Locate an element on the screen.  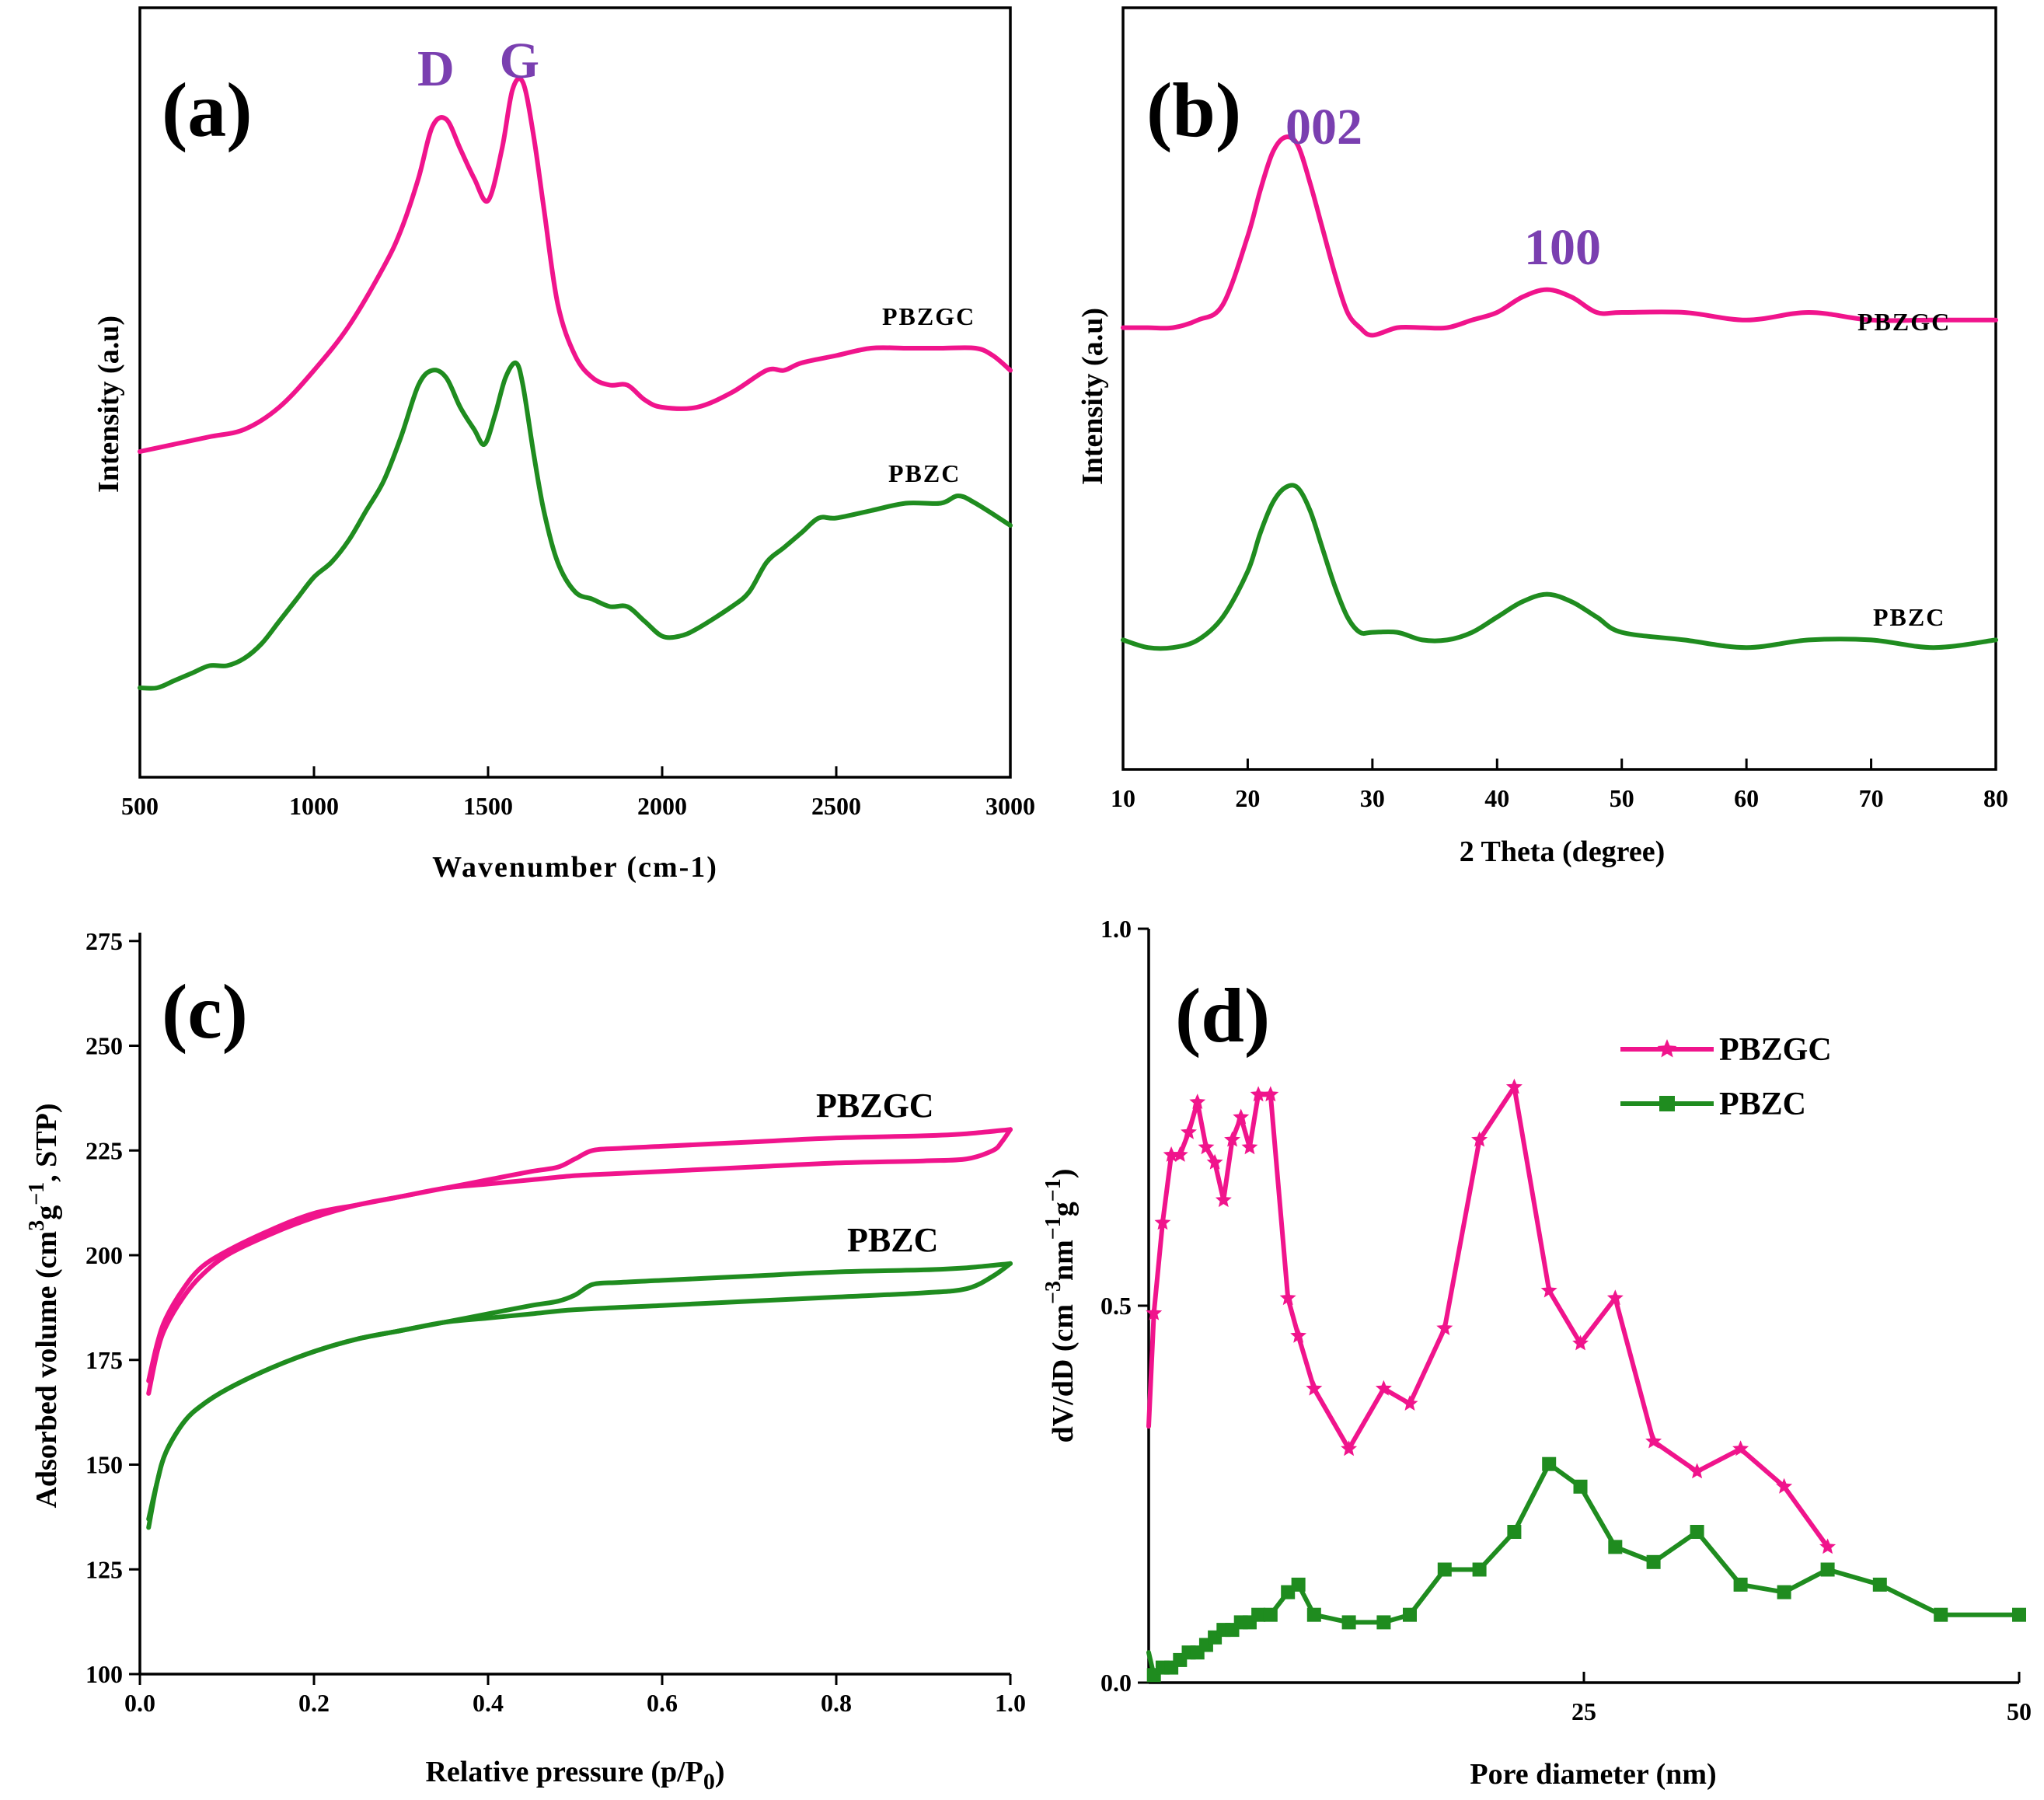
panel-c-x-axis-label: Relative pressure (p/P0) is located at coordinates (574, 1775).